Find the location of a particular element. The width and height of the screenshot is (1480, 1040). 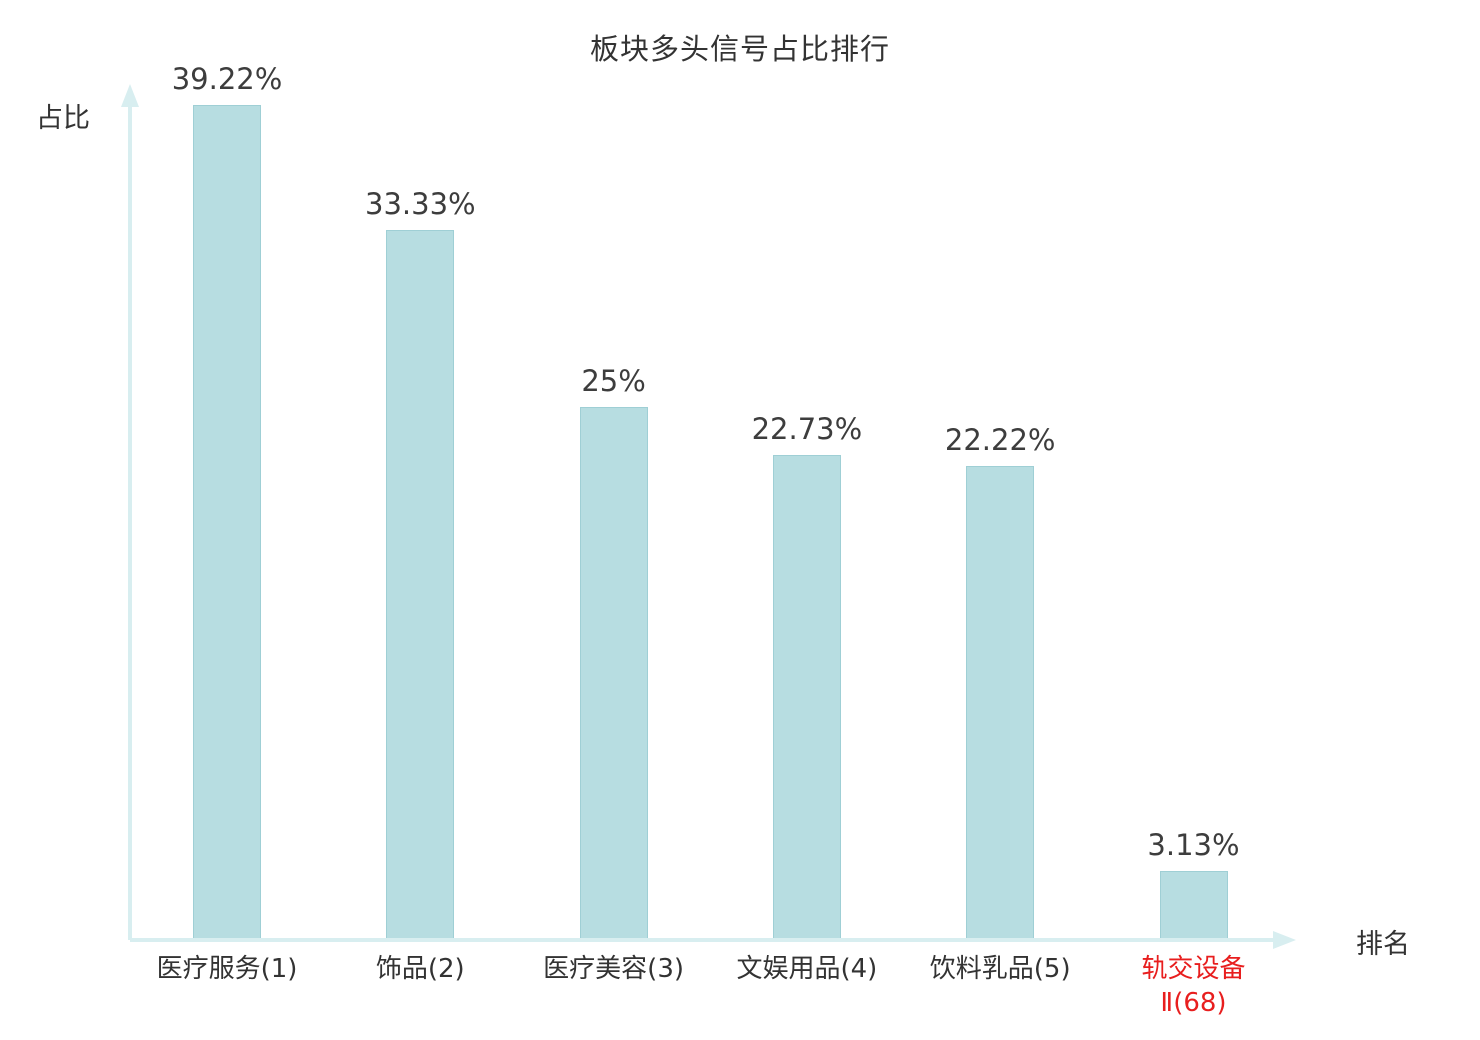

bar-value-label-2: 33.33% is located at coordinates (420, 204).